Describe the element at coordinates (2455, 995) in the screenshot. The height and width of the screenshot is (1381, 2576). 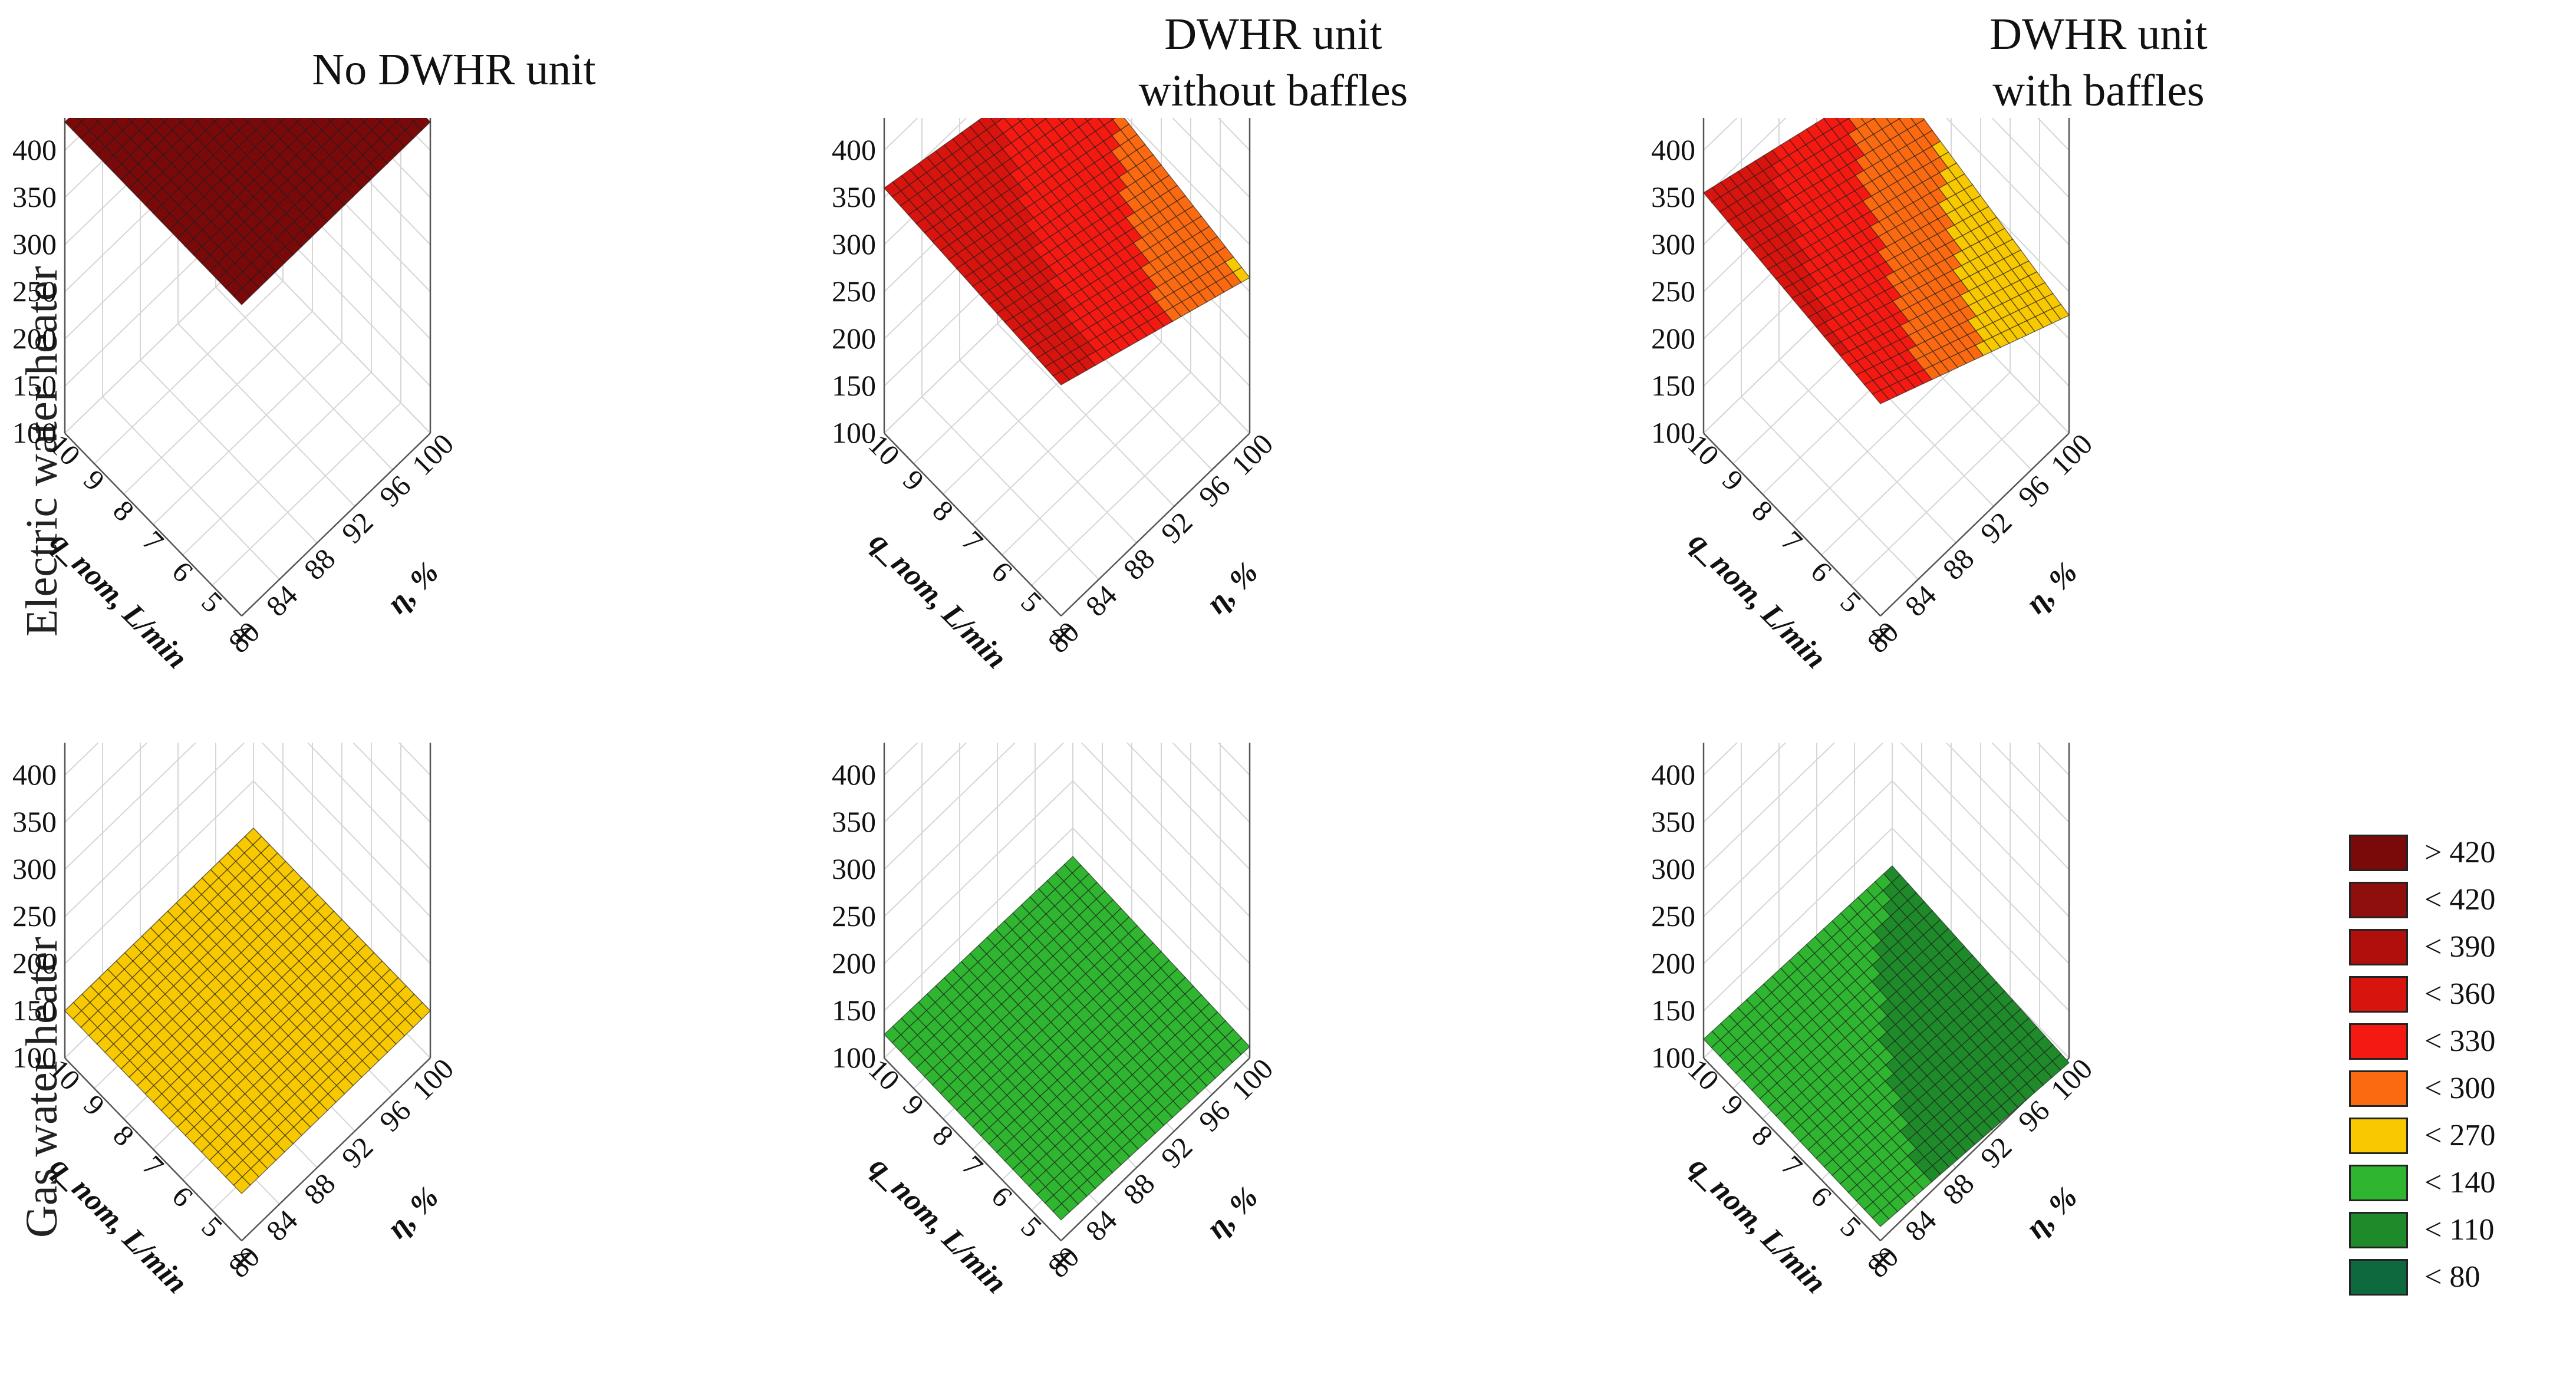
I see `legend-item: < 360` at that location.